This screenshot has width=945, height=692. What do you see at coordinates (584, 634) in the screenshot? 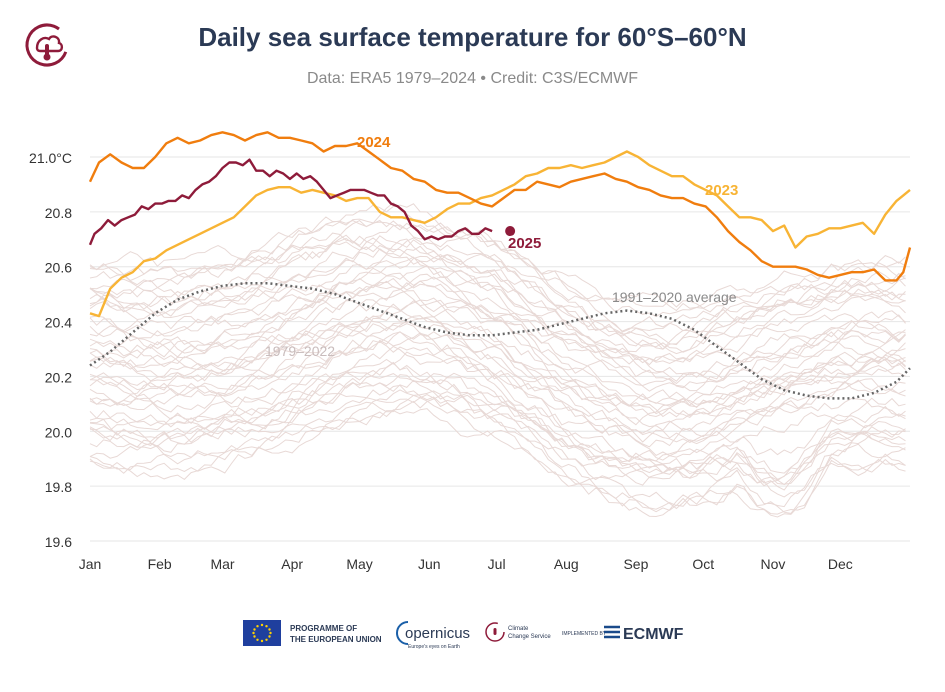
I see `implemented-by: IMPLEMENTED BY` at bounding box center [584, 634].